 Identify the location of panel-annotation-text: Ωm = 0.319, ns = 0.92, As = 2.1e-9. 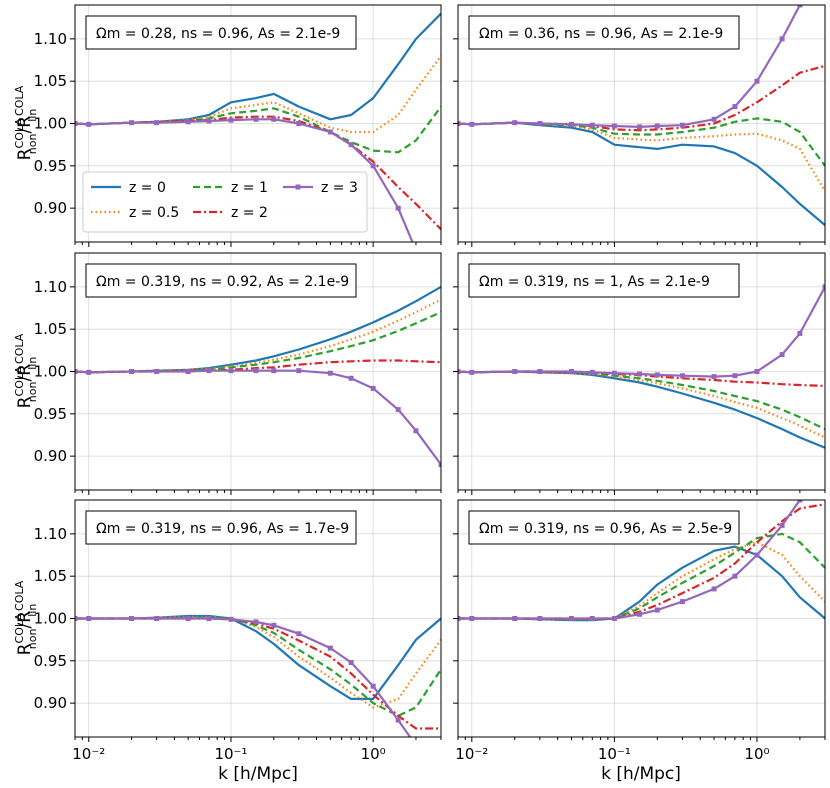
(222, 282).